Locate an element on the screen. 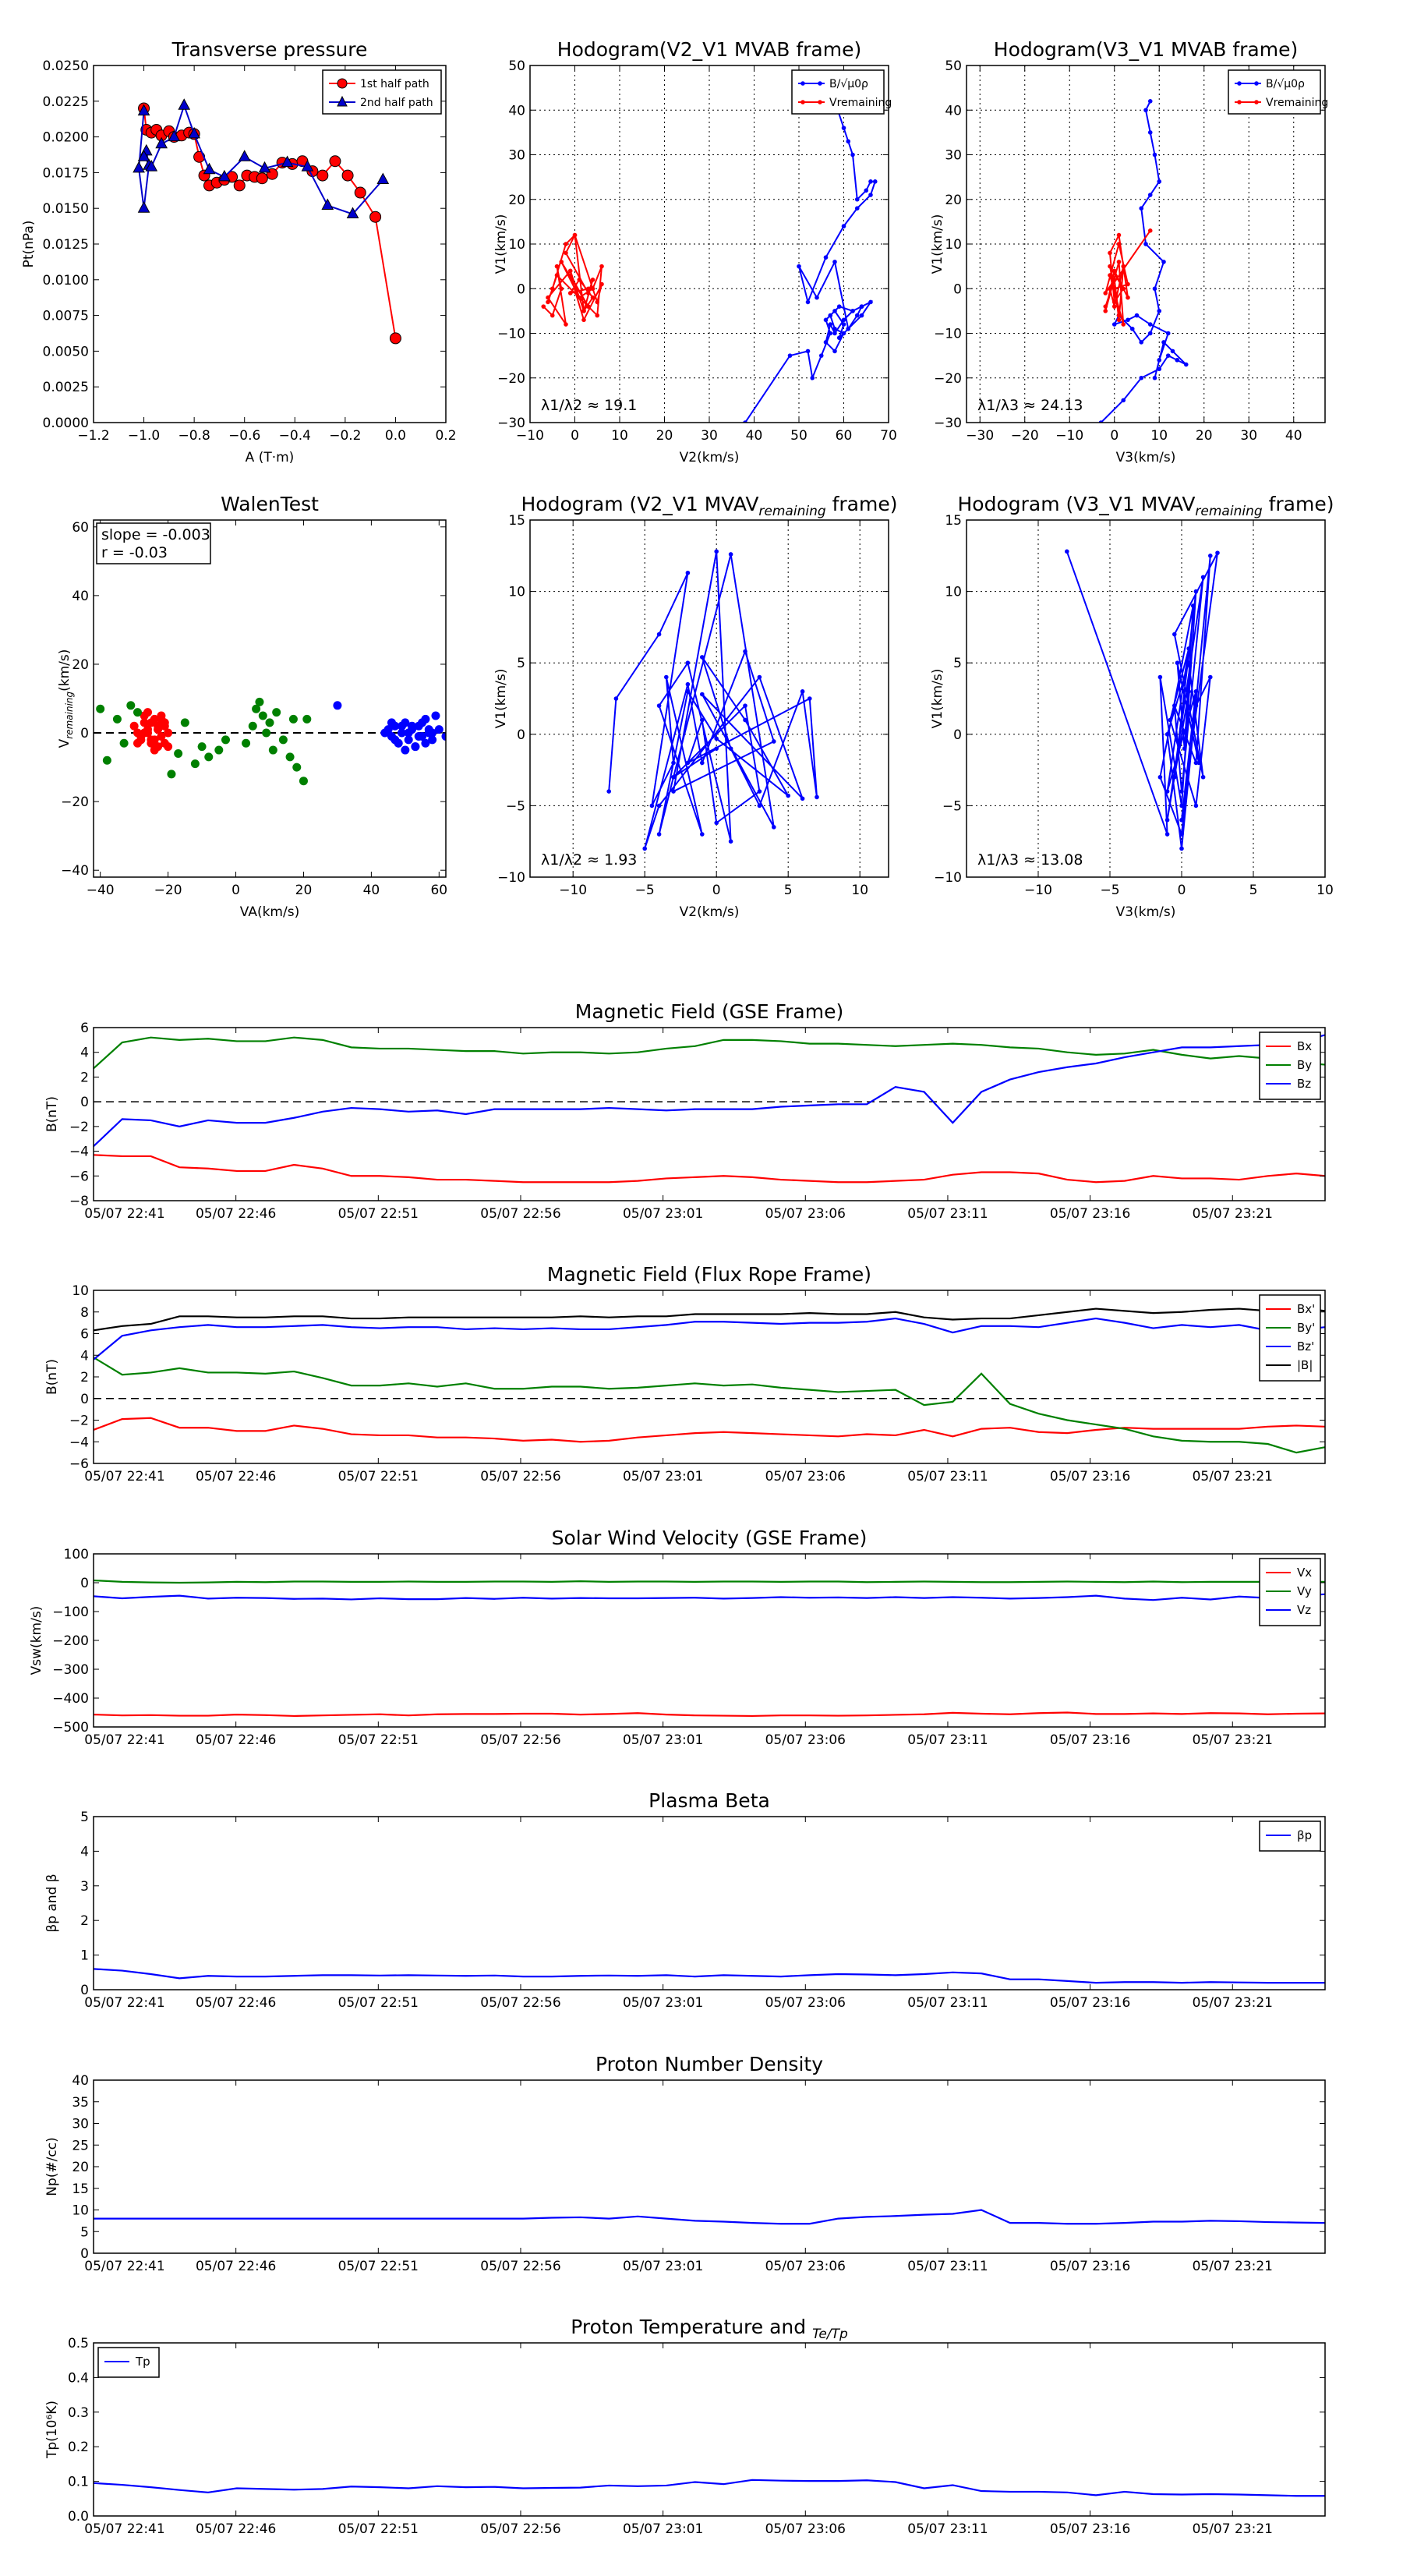 The width and height of the screenshot is (1403, 2576). legend-label: |B| is located at coordinates (1305, 1365).